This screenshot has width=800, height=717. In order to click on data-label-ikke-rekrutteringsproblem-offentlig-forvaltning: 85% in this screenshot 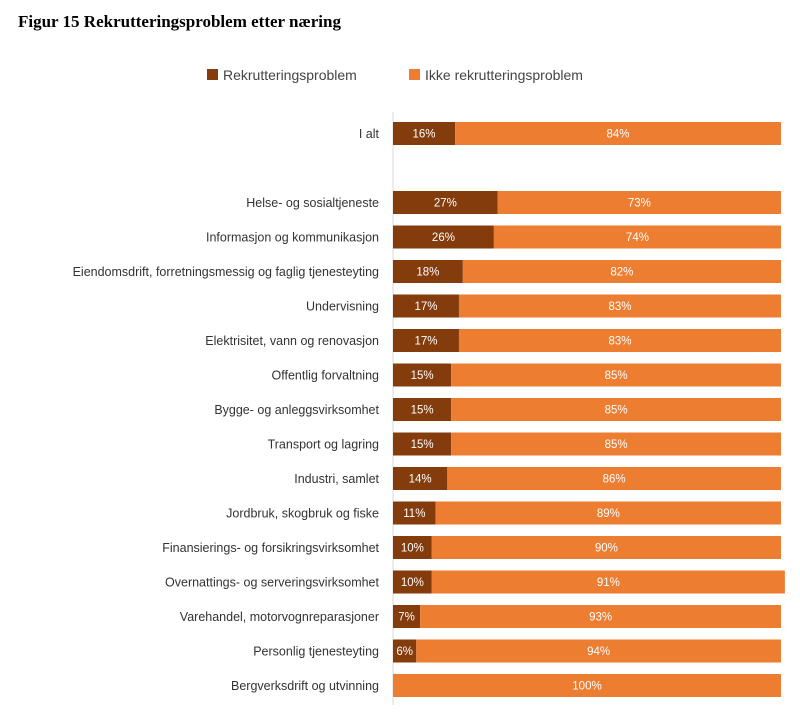, I will do `click(616, 376)`.